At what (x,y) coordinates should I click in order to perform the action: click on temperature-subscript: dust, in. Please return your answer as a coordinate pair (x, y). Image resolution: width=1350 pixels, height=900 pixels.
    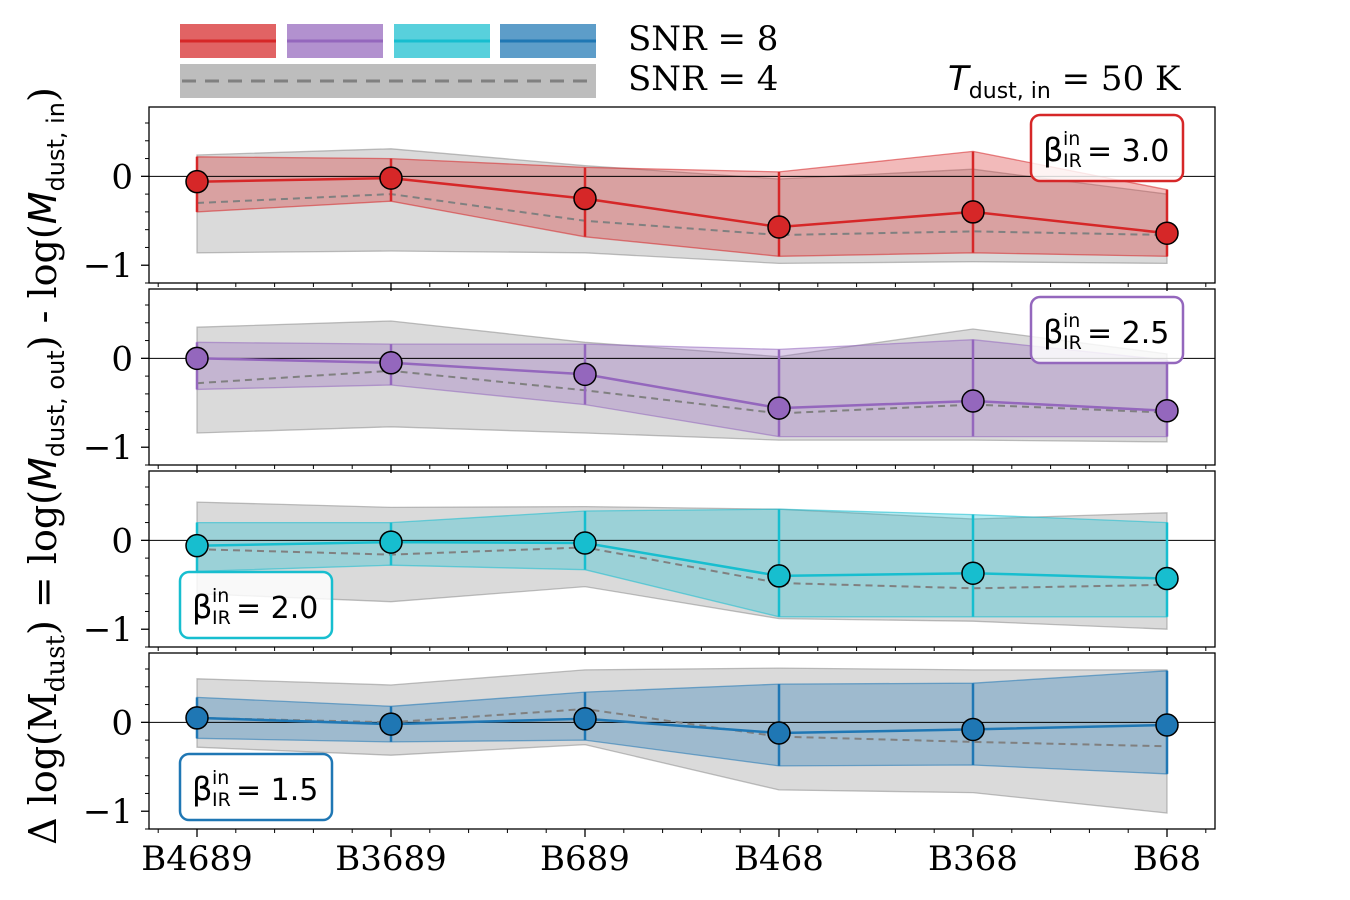
    Looking at the image, I should click on (1010, 91).